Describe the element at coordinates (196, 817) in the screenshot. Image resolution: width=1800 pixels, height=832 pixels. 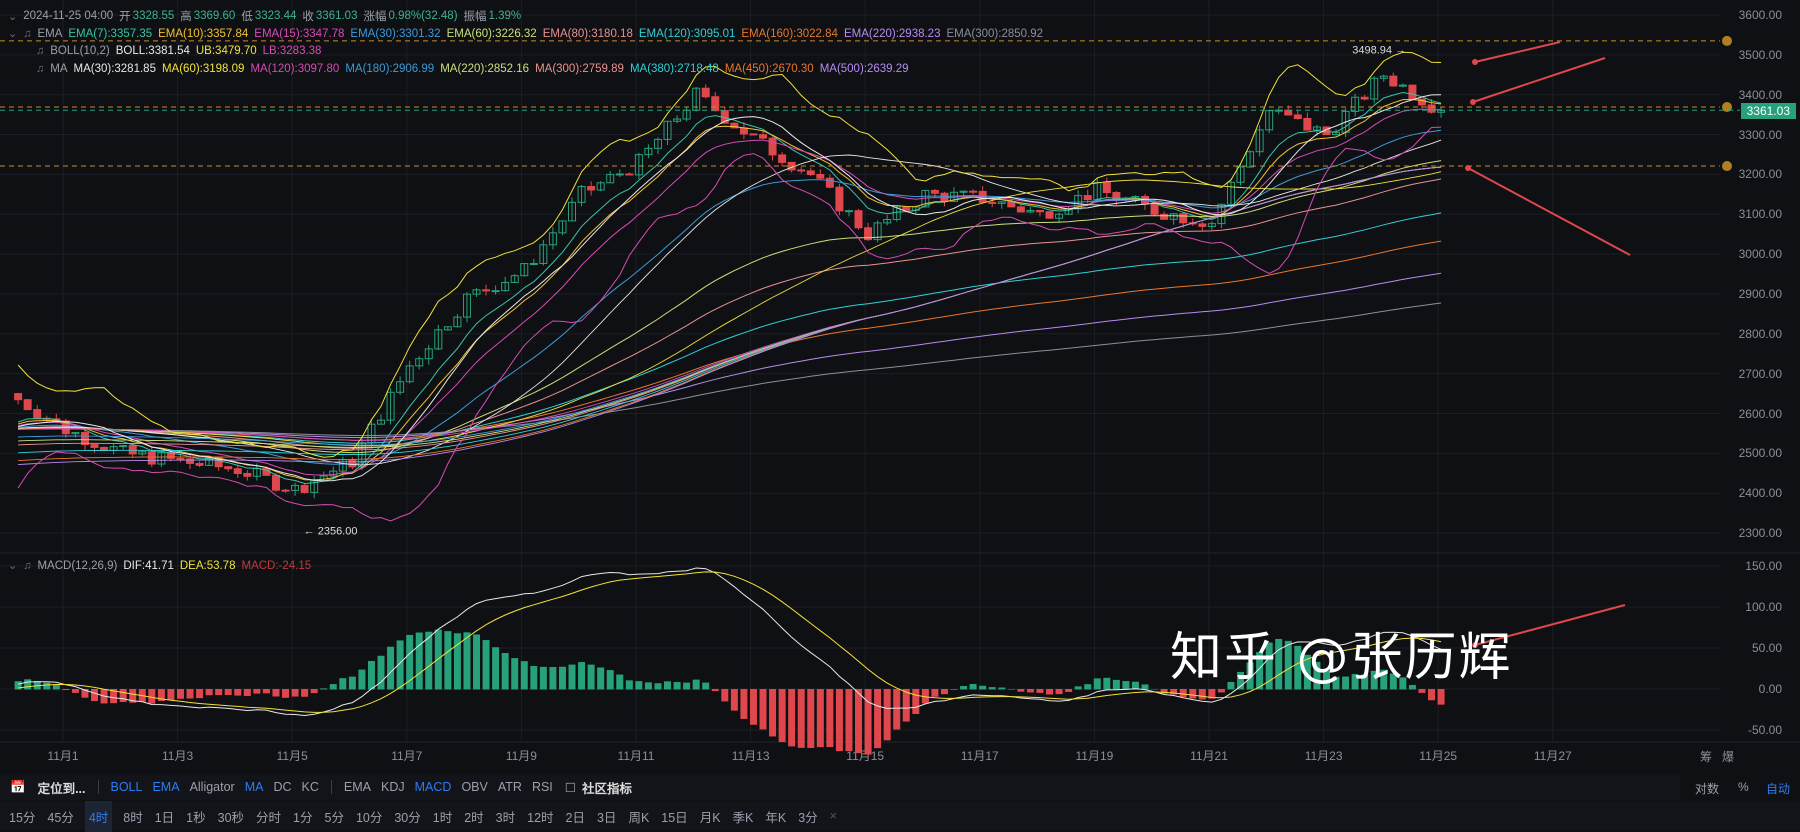
I see `interval-5: 1秒` at that location.